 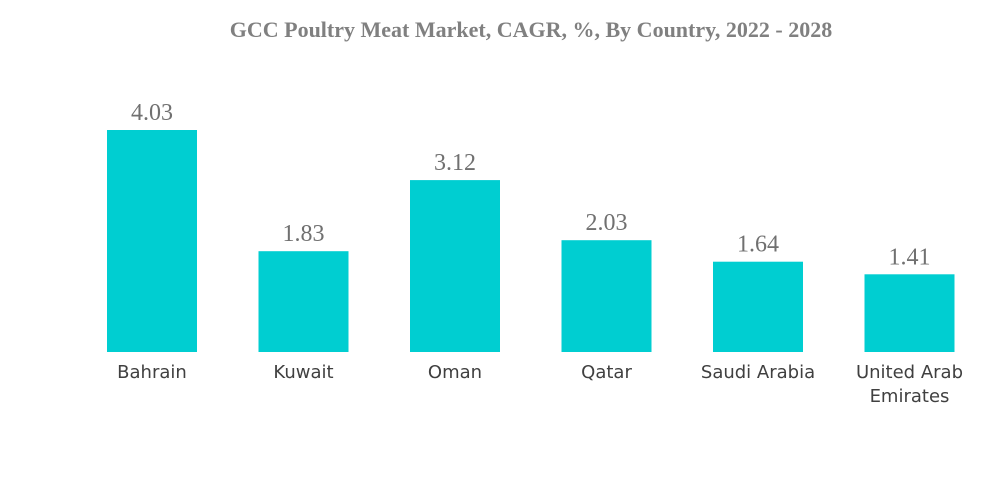 What do you see at coordinates (455, 372) in the screenshot?
I see `category-label-oman: Oman` at bounding box center [455, 372].